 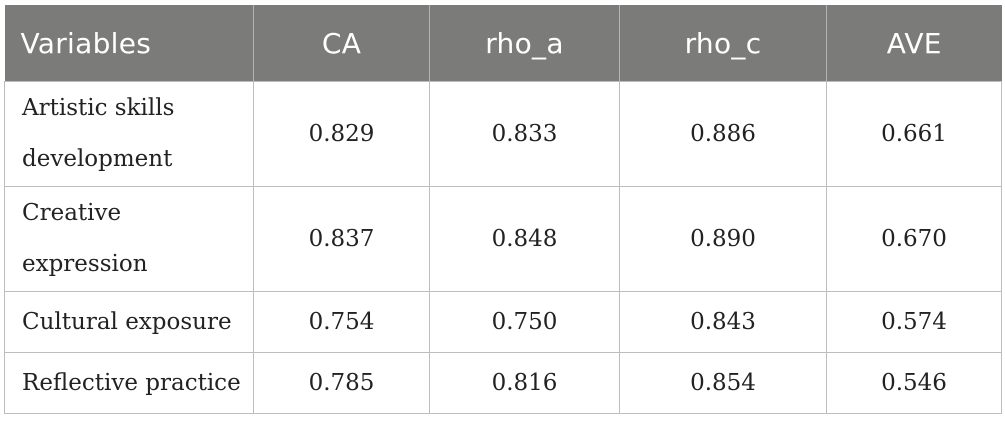 What do you see at coordinates (129, 43) in the screenshot?
I see `header-variables: Variables` at bounding box center [129, 43].